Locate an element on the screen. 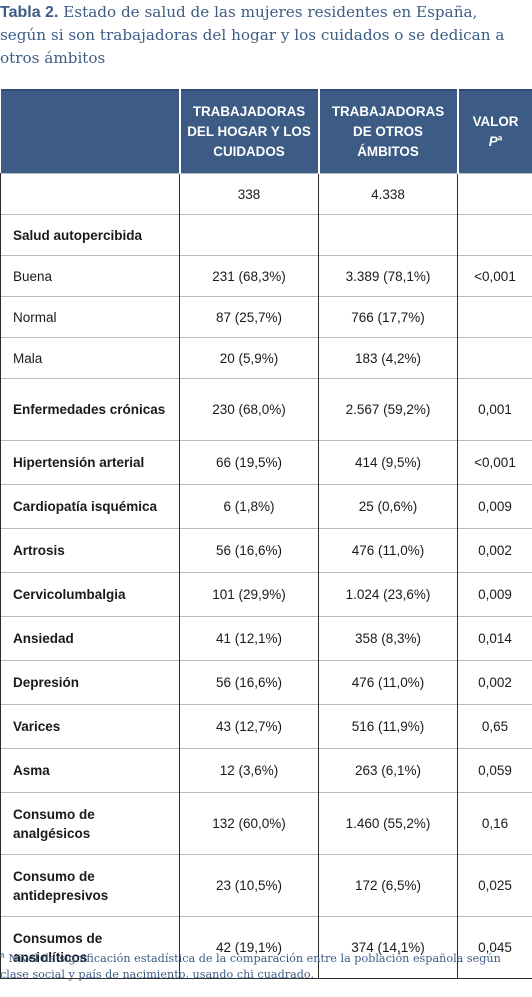 The image size is (532, 997). table-row: 338 4.338 is located at coordinates (266, 194).